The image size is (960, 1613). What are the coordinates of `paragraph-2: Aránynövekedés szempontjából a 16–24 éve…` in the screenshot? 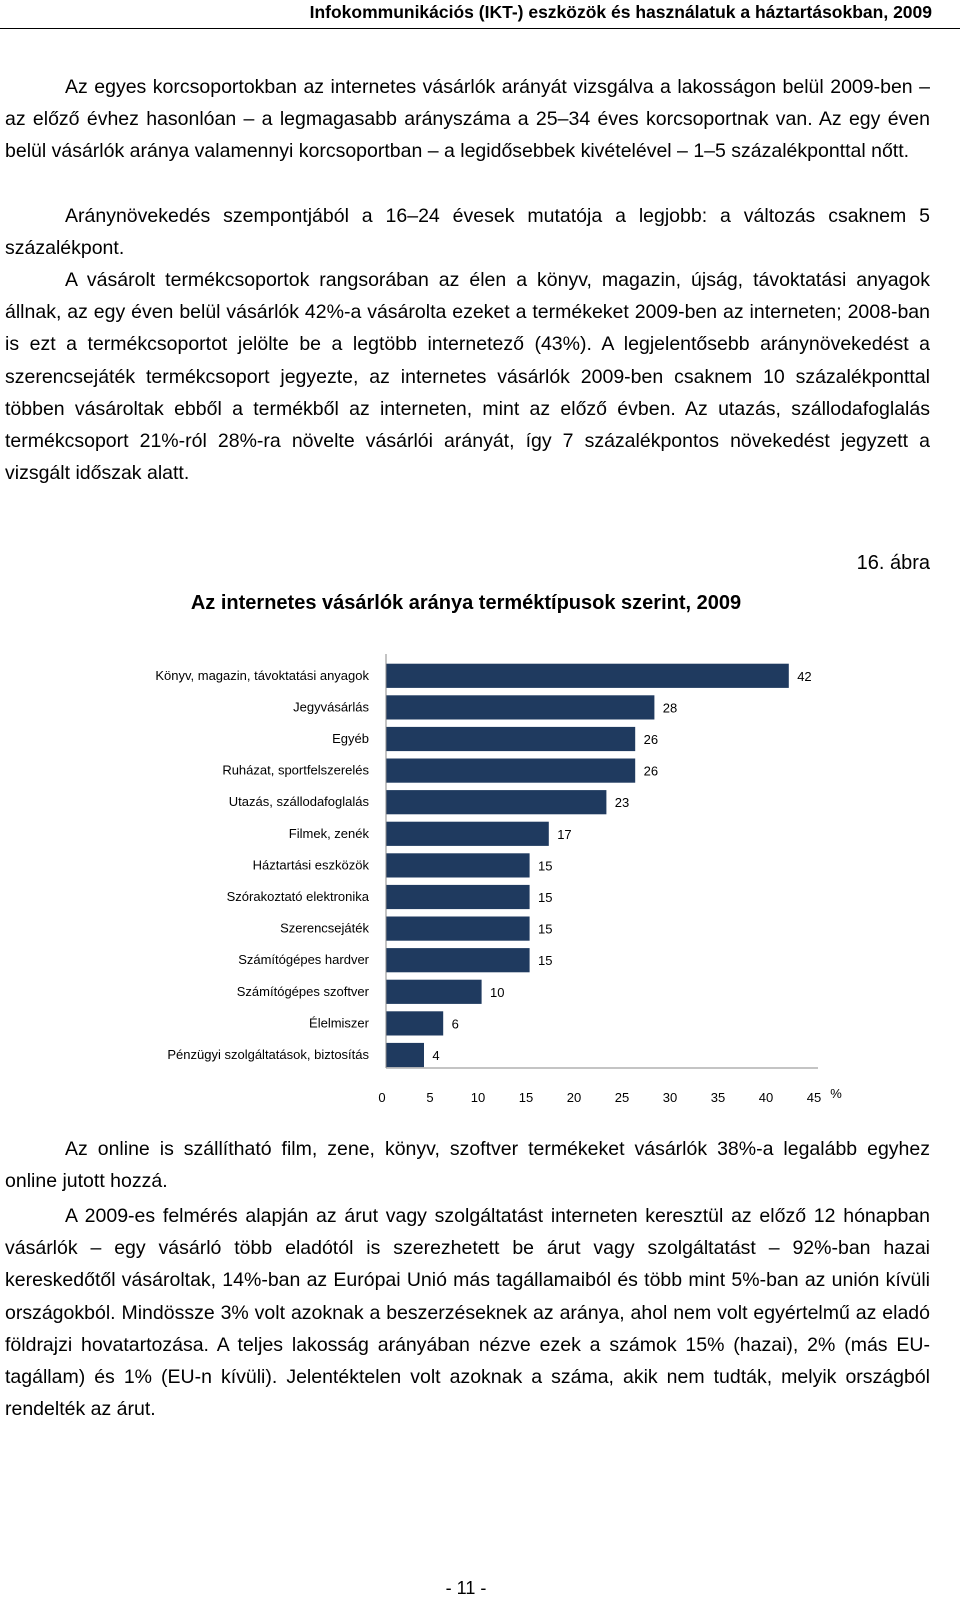 It's located at (467, 232).